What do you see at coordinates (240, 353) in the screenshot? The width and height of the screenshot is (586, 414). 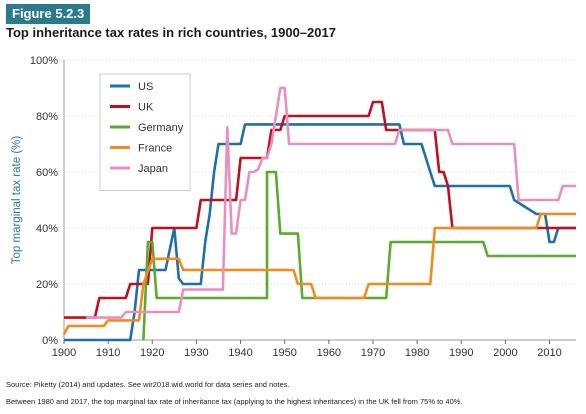 I see `x-tick-label: 1940` at bounding box center [240, 353].